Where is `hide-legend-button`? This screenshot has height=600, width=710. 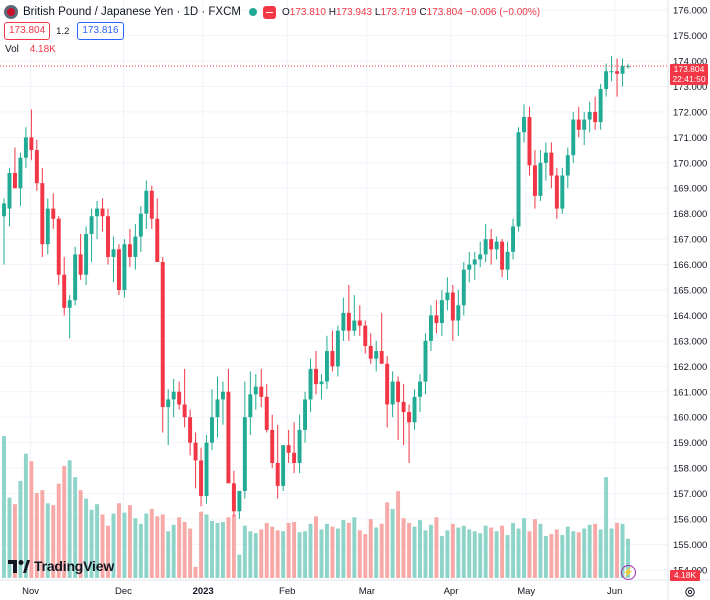
hide-legend-button is located at coordinates (269, 12).